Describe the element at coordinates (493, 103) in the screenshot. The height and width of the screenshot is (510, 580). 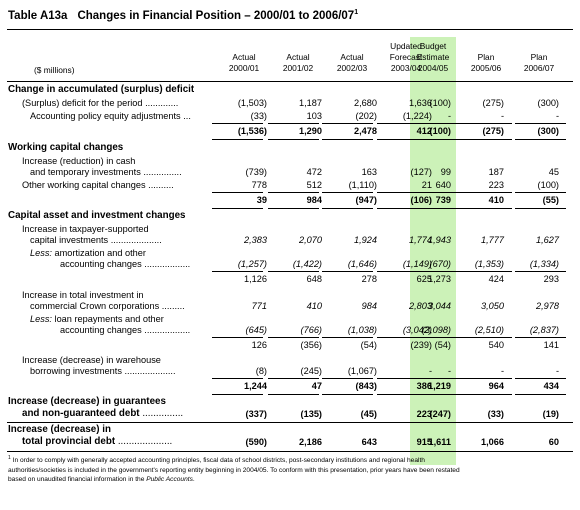
I see `cell-plan-2005-06: (275)` at that location.